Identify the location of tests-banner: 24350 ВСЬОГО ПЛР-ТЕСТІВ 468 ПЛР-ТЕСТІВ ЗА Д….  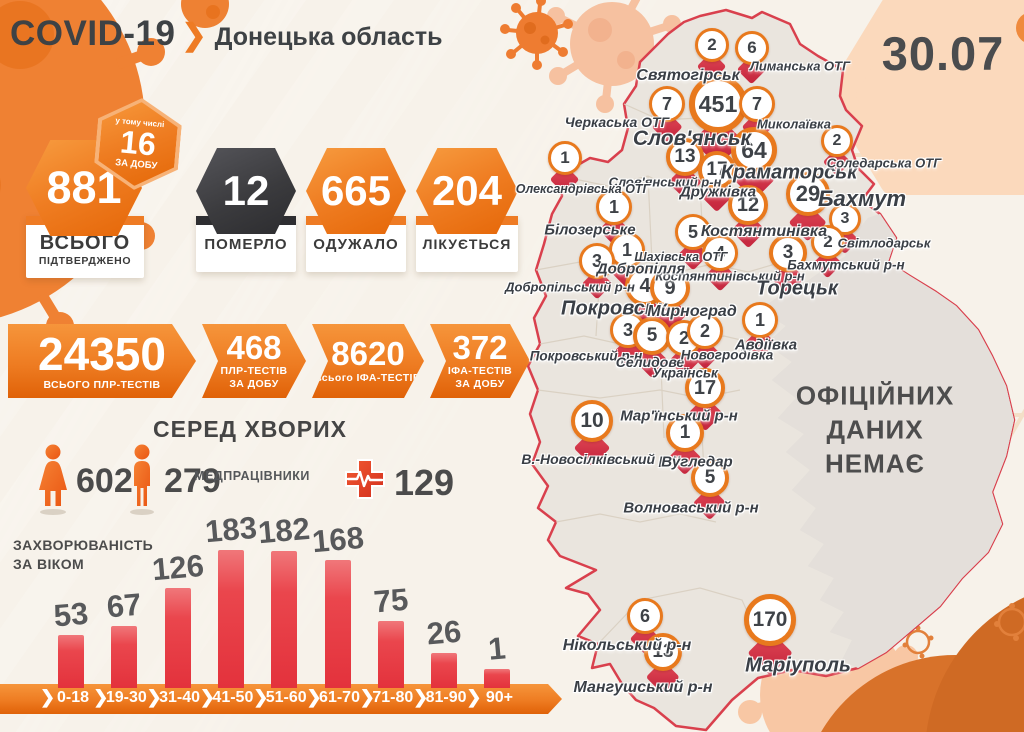
(280, 361).